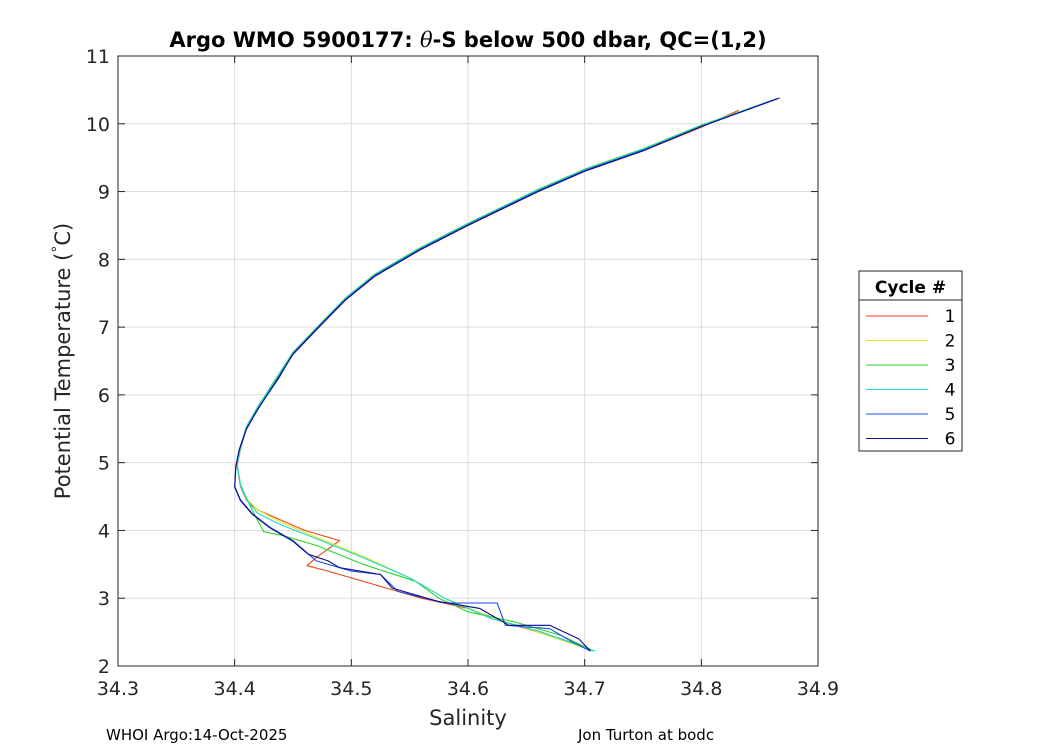 This screenshot has height=750, width=1050. I want to click on y-axis-label-degree: °, so click(58, 249).